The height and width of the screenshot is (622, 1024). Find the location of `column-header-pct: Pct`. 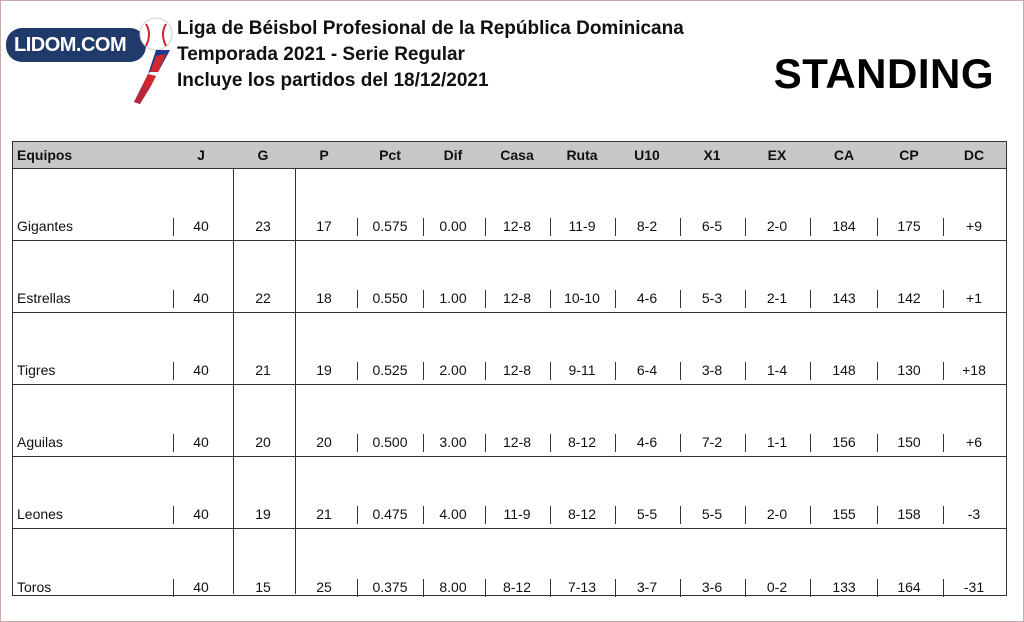

column-header-pct: Pct is located at coordinates (390, 155).